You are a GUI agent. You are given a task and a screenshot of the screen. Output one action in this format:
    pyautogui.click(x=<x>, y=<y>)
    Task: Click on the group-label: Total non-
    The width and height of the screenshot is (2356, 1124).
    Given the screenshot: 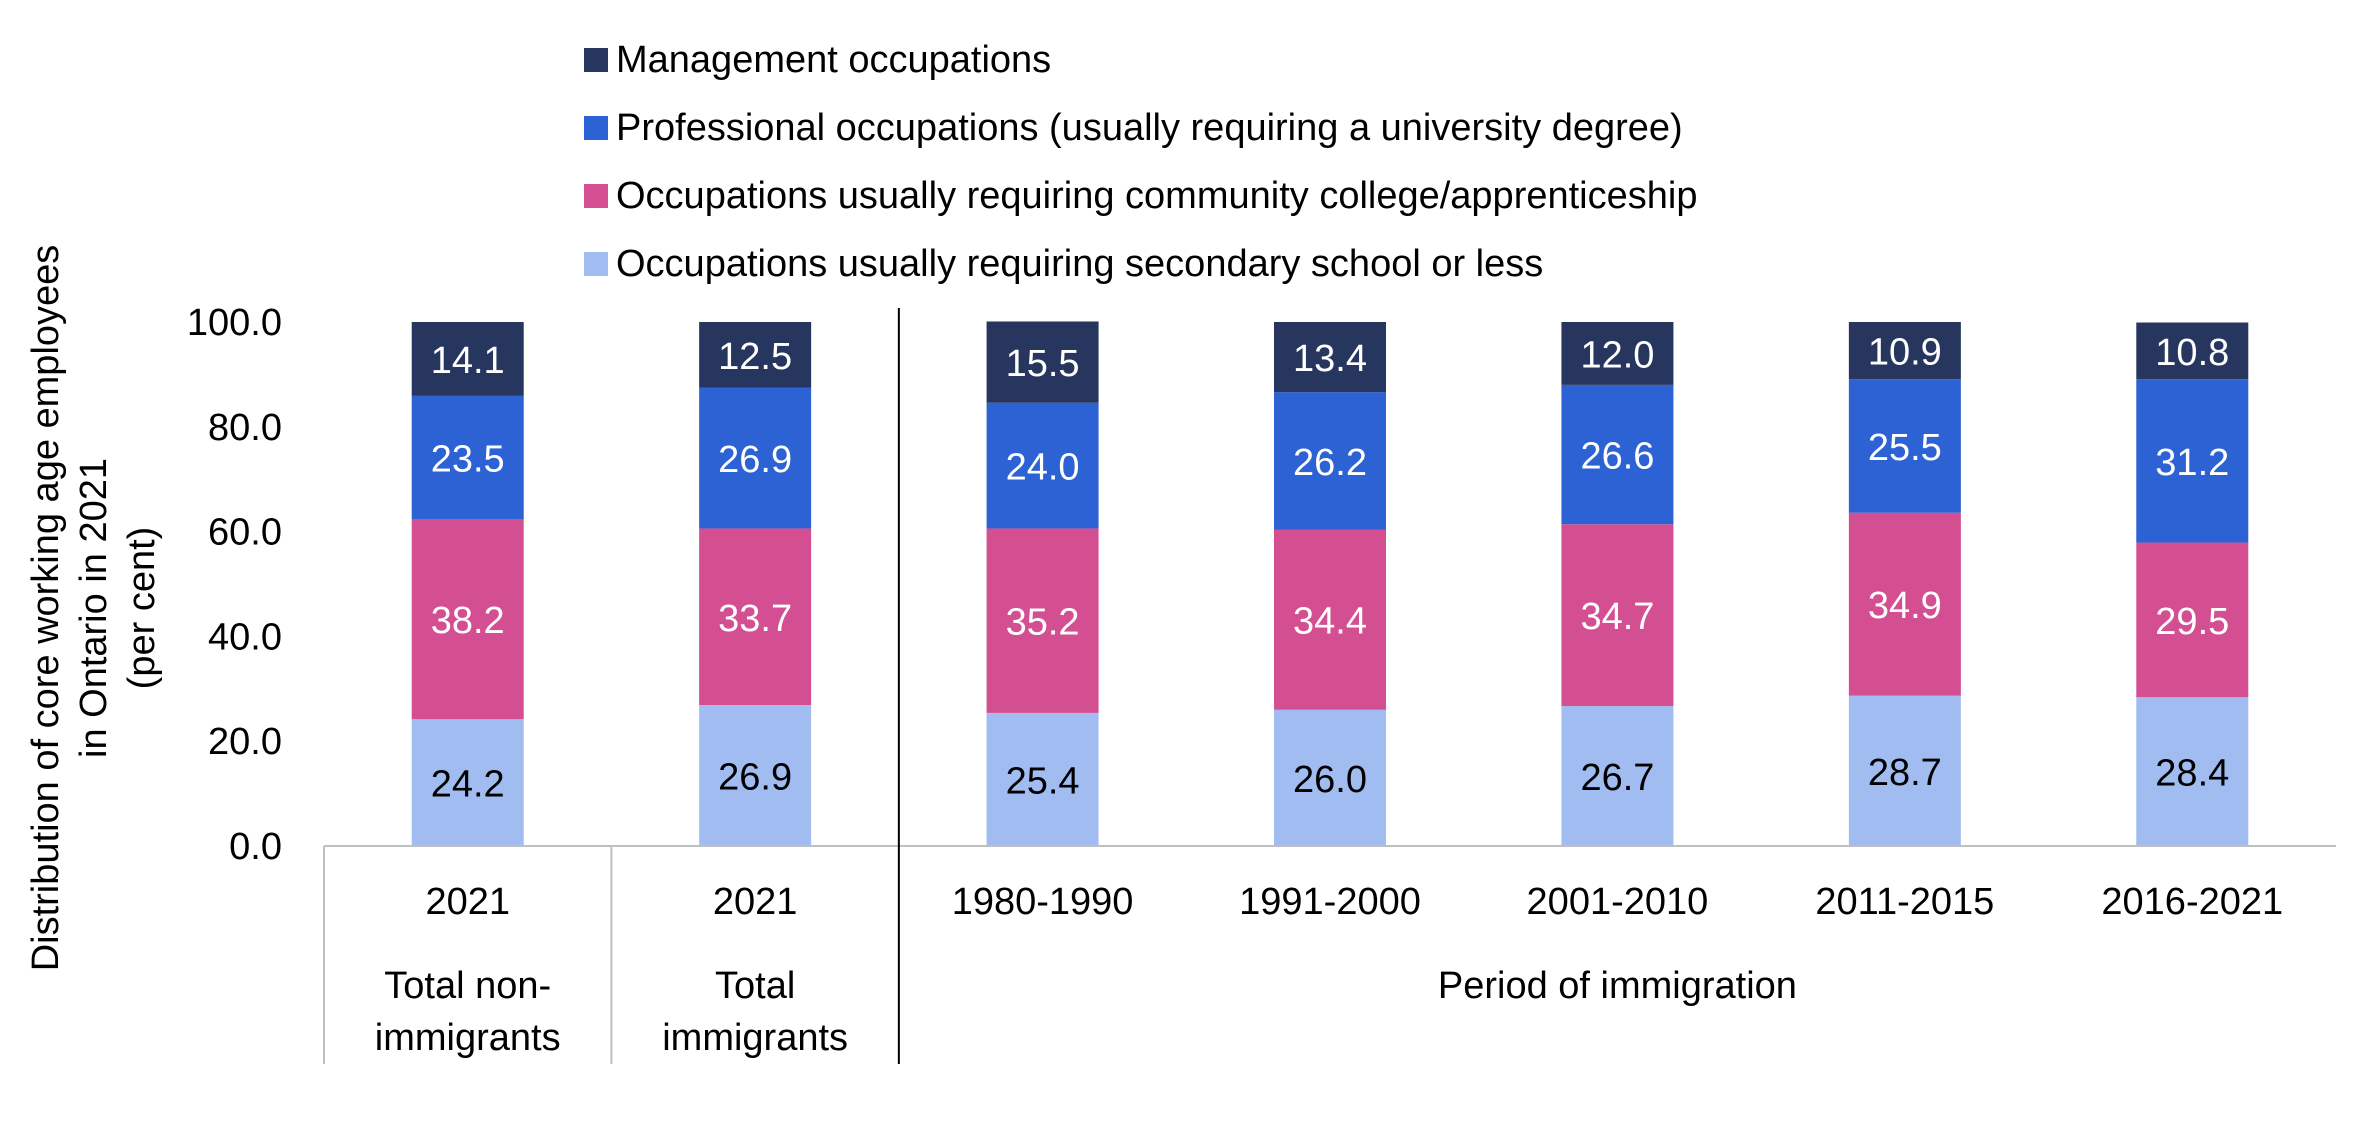 What is the action you would take?
    pyautogui.click(x=467, y=986)
    